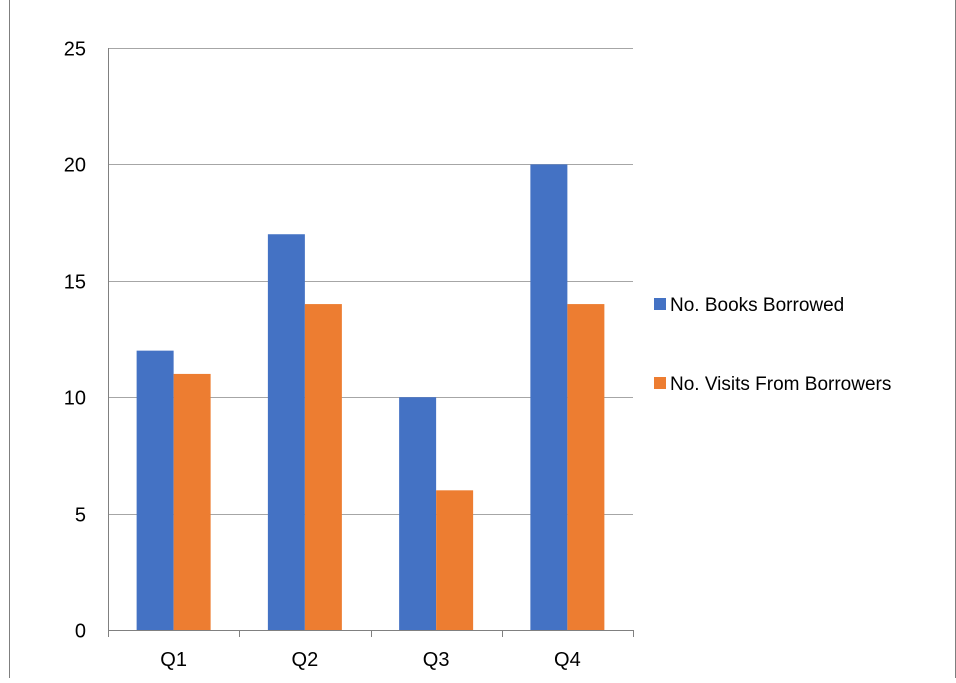  Describe the element at coordinates (780, 384) in the screenshot. I see `legend-label-series-2: No. Visits From Borrowers` at that location.